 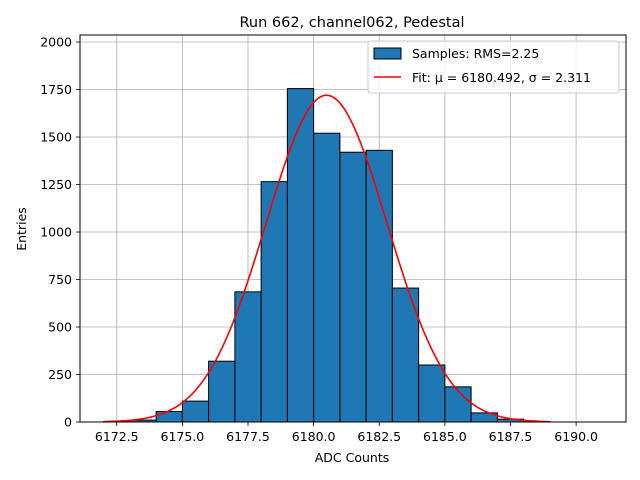 I want to click on legend-box, so click(x=493, y=67).